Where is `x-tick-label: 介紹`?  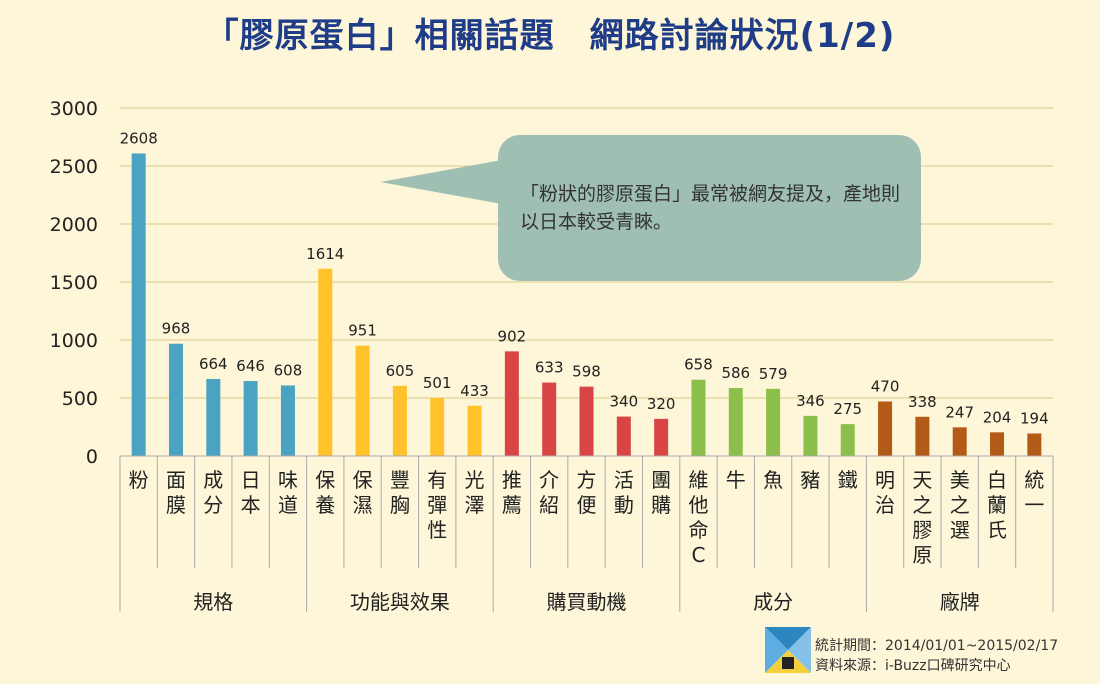
x-tick-label: 介紹 is located at coordinates (549, 492).